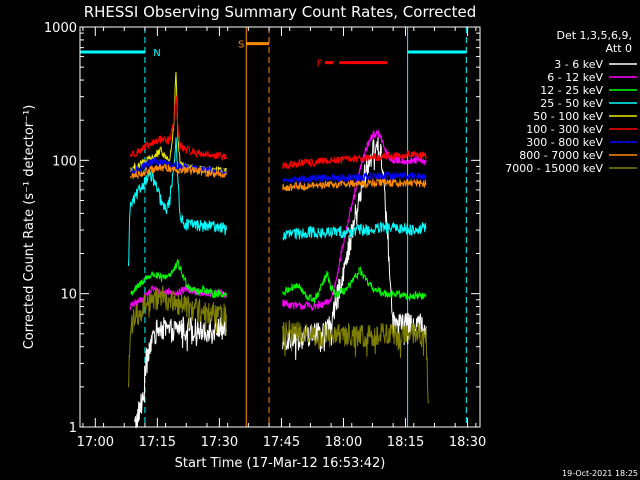 Image resolution: width=640 pixels, height=480 pixels. What do you see at coordinates (575, 77) in the screenshot?
I see `legend-label-2: 6 - 12 keV` at bounding box center [575, 77].